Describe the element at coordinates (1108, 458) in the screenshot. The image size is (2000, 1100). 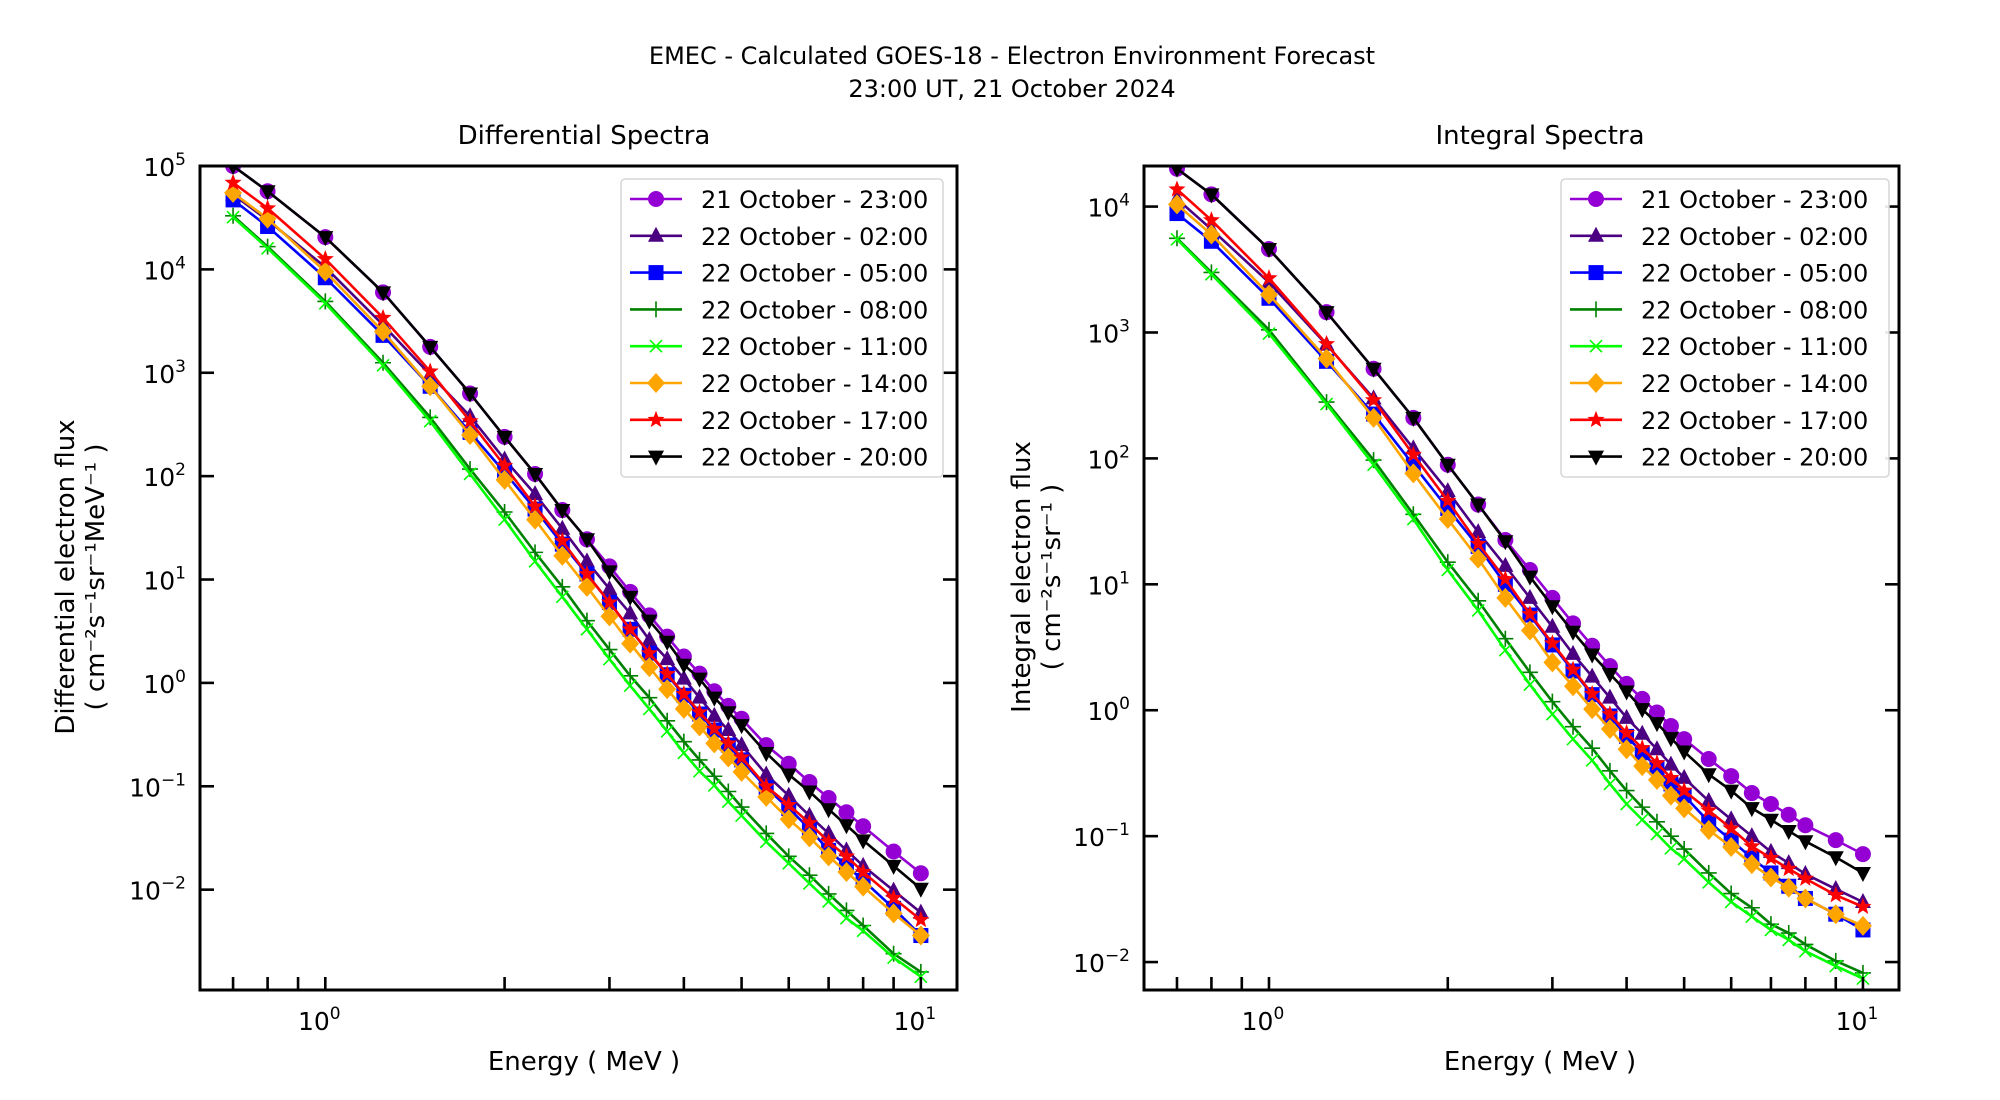
I see `integral-y-tick-label: 102` at that location.